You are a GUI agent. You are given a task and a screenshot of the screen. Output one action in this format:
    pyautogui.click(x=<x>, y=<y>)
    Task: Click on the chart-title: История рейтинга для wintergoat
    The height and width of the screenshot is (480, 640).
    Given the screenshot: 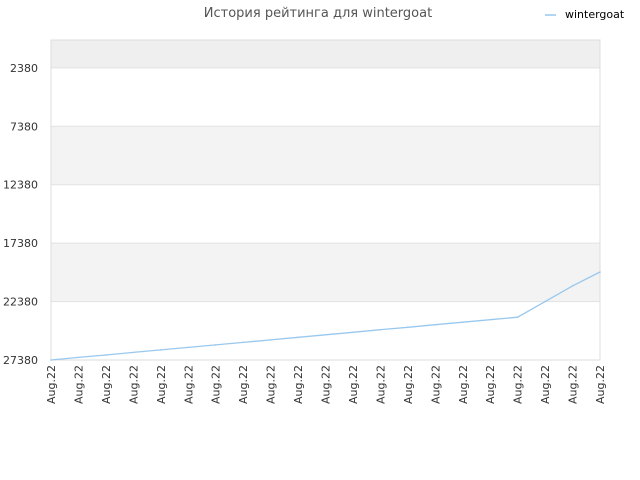 What is the action you would take?
    pyautogui.click(x=318, y=13)
    